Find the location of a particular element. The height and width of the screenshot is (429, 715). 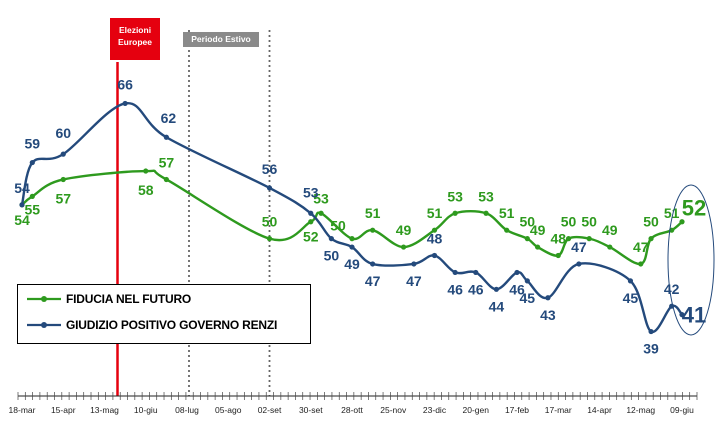

x-tick-label: 18-mar is located at coordinates (22, 410).